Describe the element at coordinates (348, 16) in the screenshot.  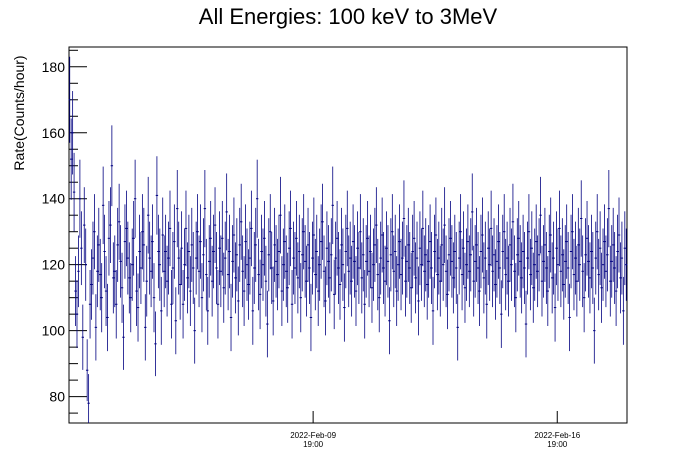
I see `chart-title: All Energies: 100 keV to 3MeV` at that location.